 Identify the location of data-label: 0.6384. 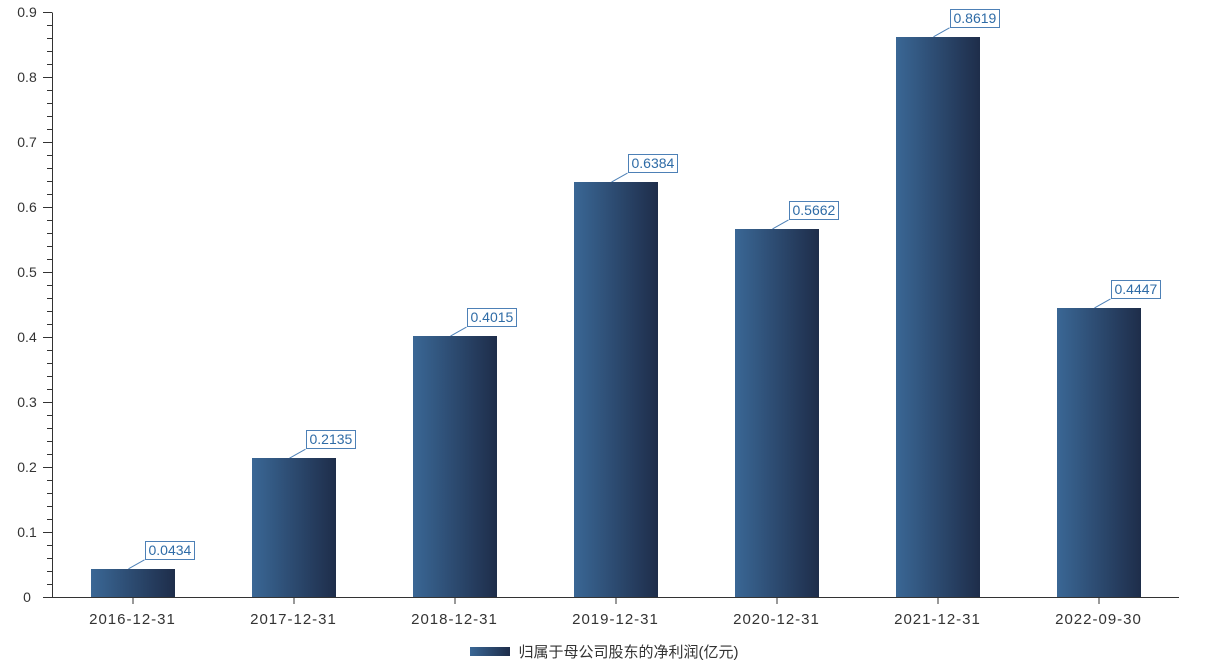
(653, 164).